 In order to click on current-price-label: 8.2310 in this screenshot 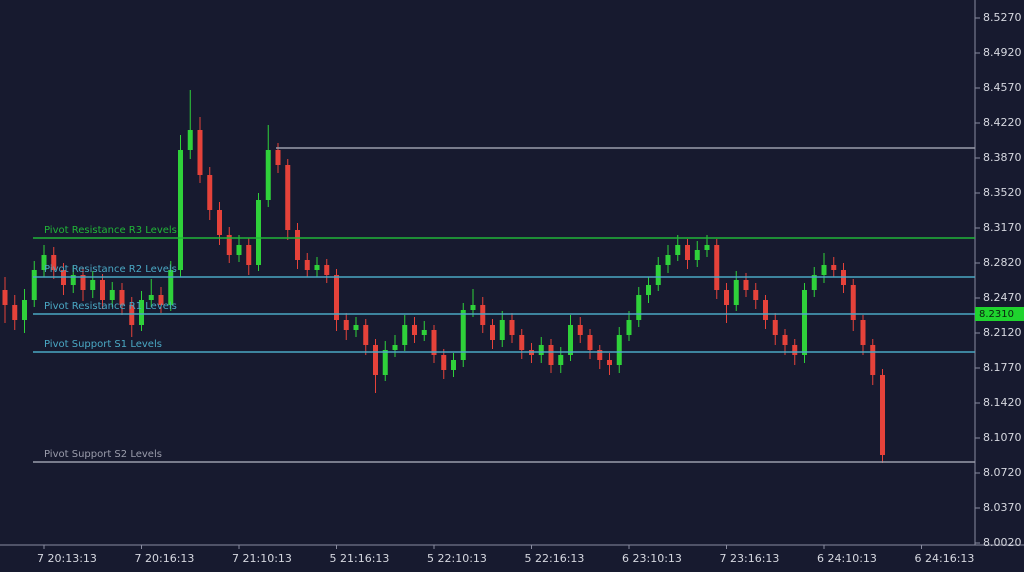, I will do `click(996, 314)`.